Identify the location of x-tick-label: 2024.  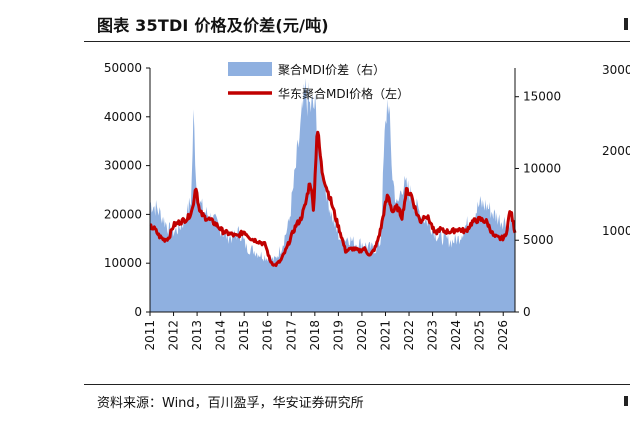
(456, 335).